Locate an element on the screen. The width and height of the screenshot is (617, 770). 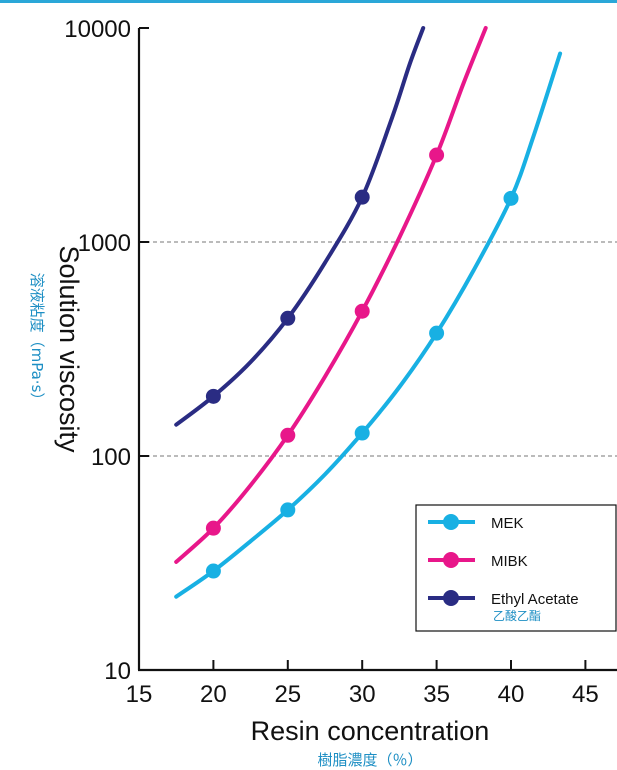
y-tick-label-100: 100 is located at coordinates (111, 457).